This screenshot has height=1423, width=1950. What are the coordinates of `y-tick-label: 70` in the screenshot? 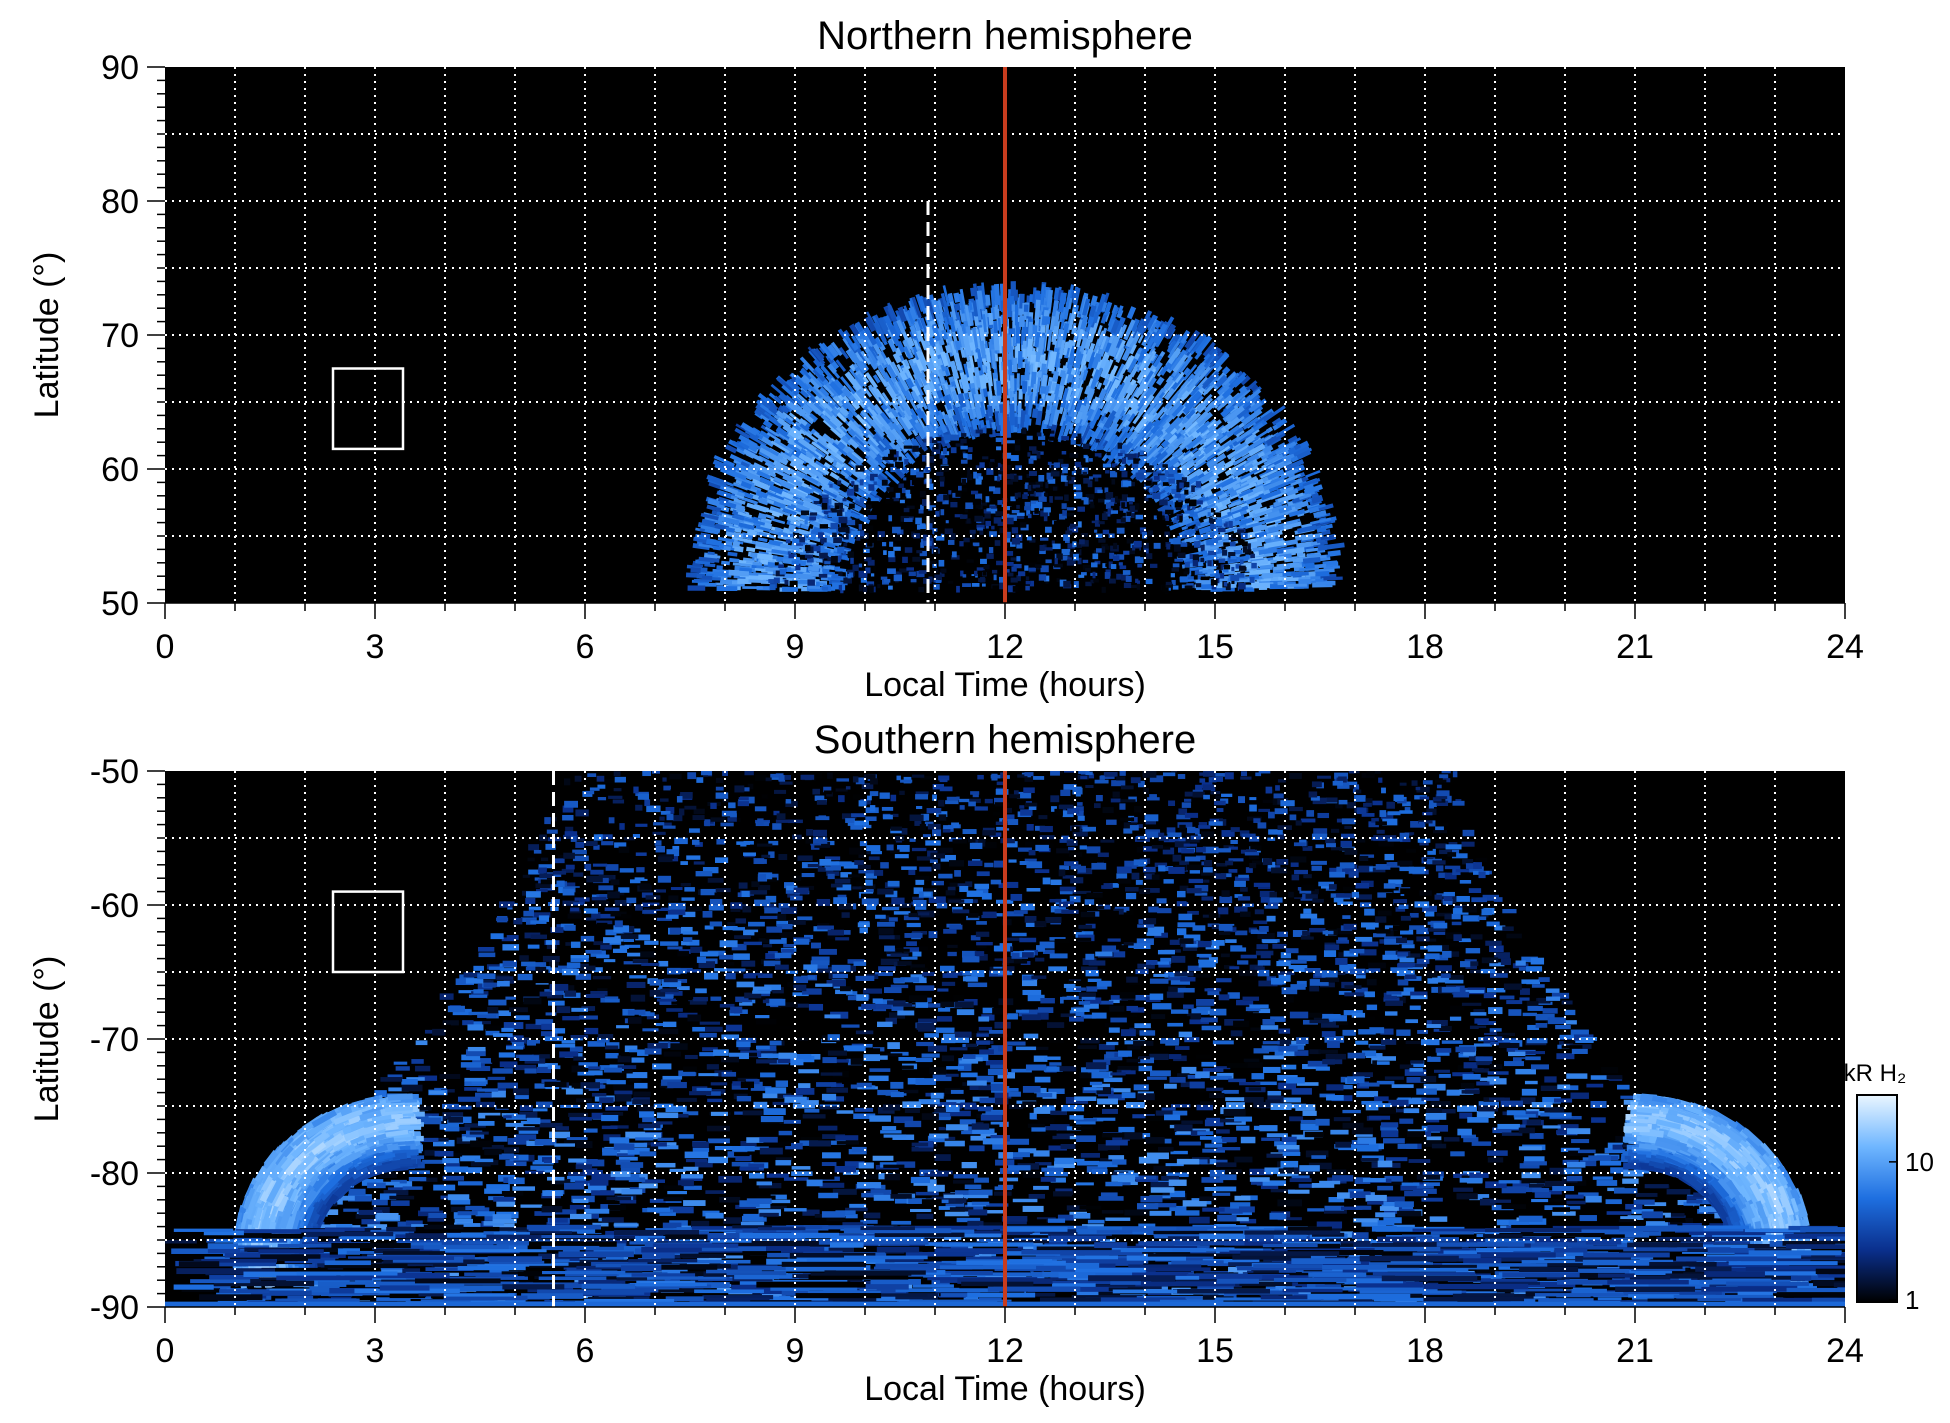 It's located at (120, 336).